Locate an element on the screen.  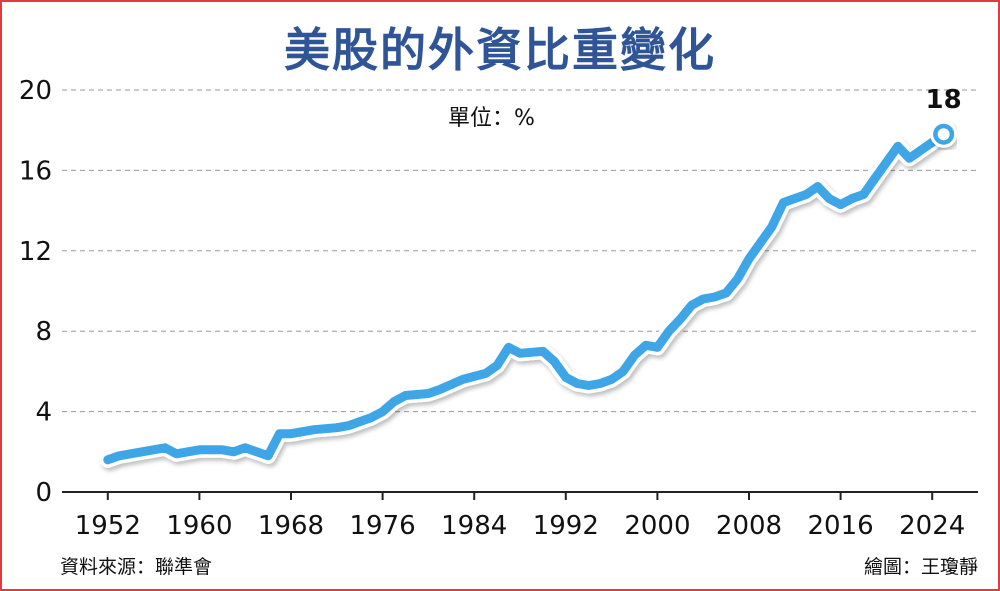
y-axis: 0 4 8 12 16 20 is located at coordinates (35, 292).